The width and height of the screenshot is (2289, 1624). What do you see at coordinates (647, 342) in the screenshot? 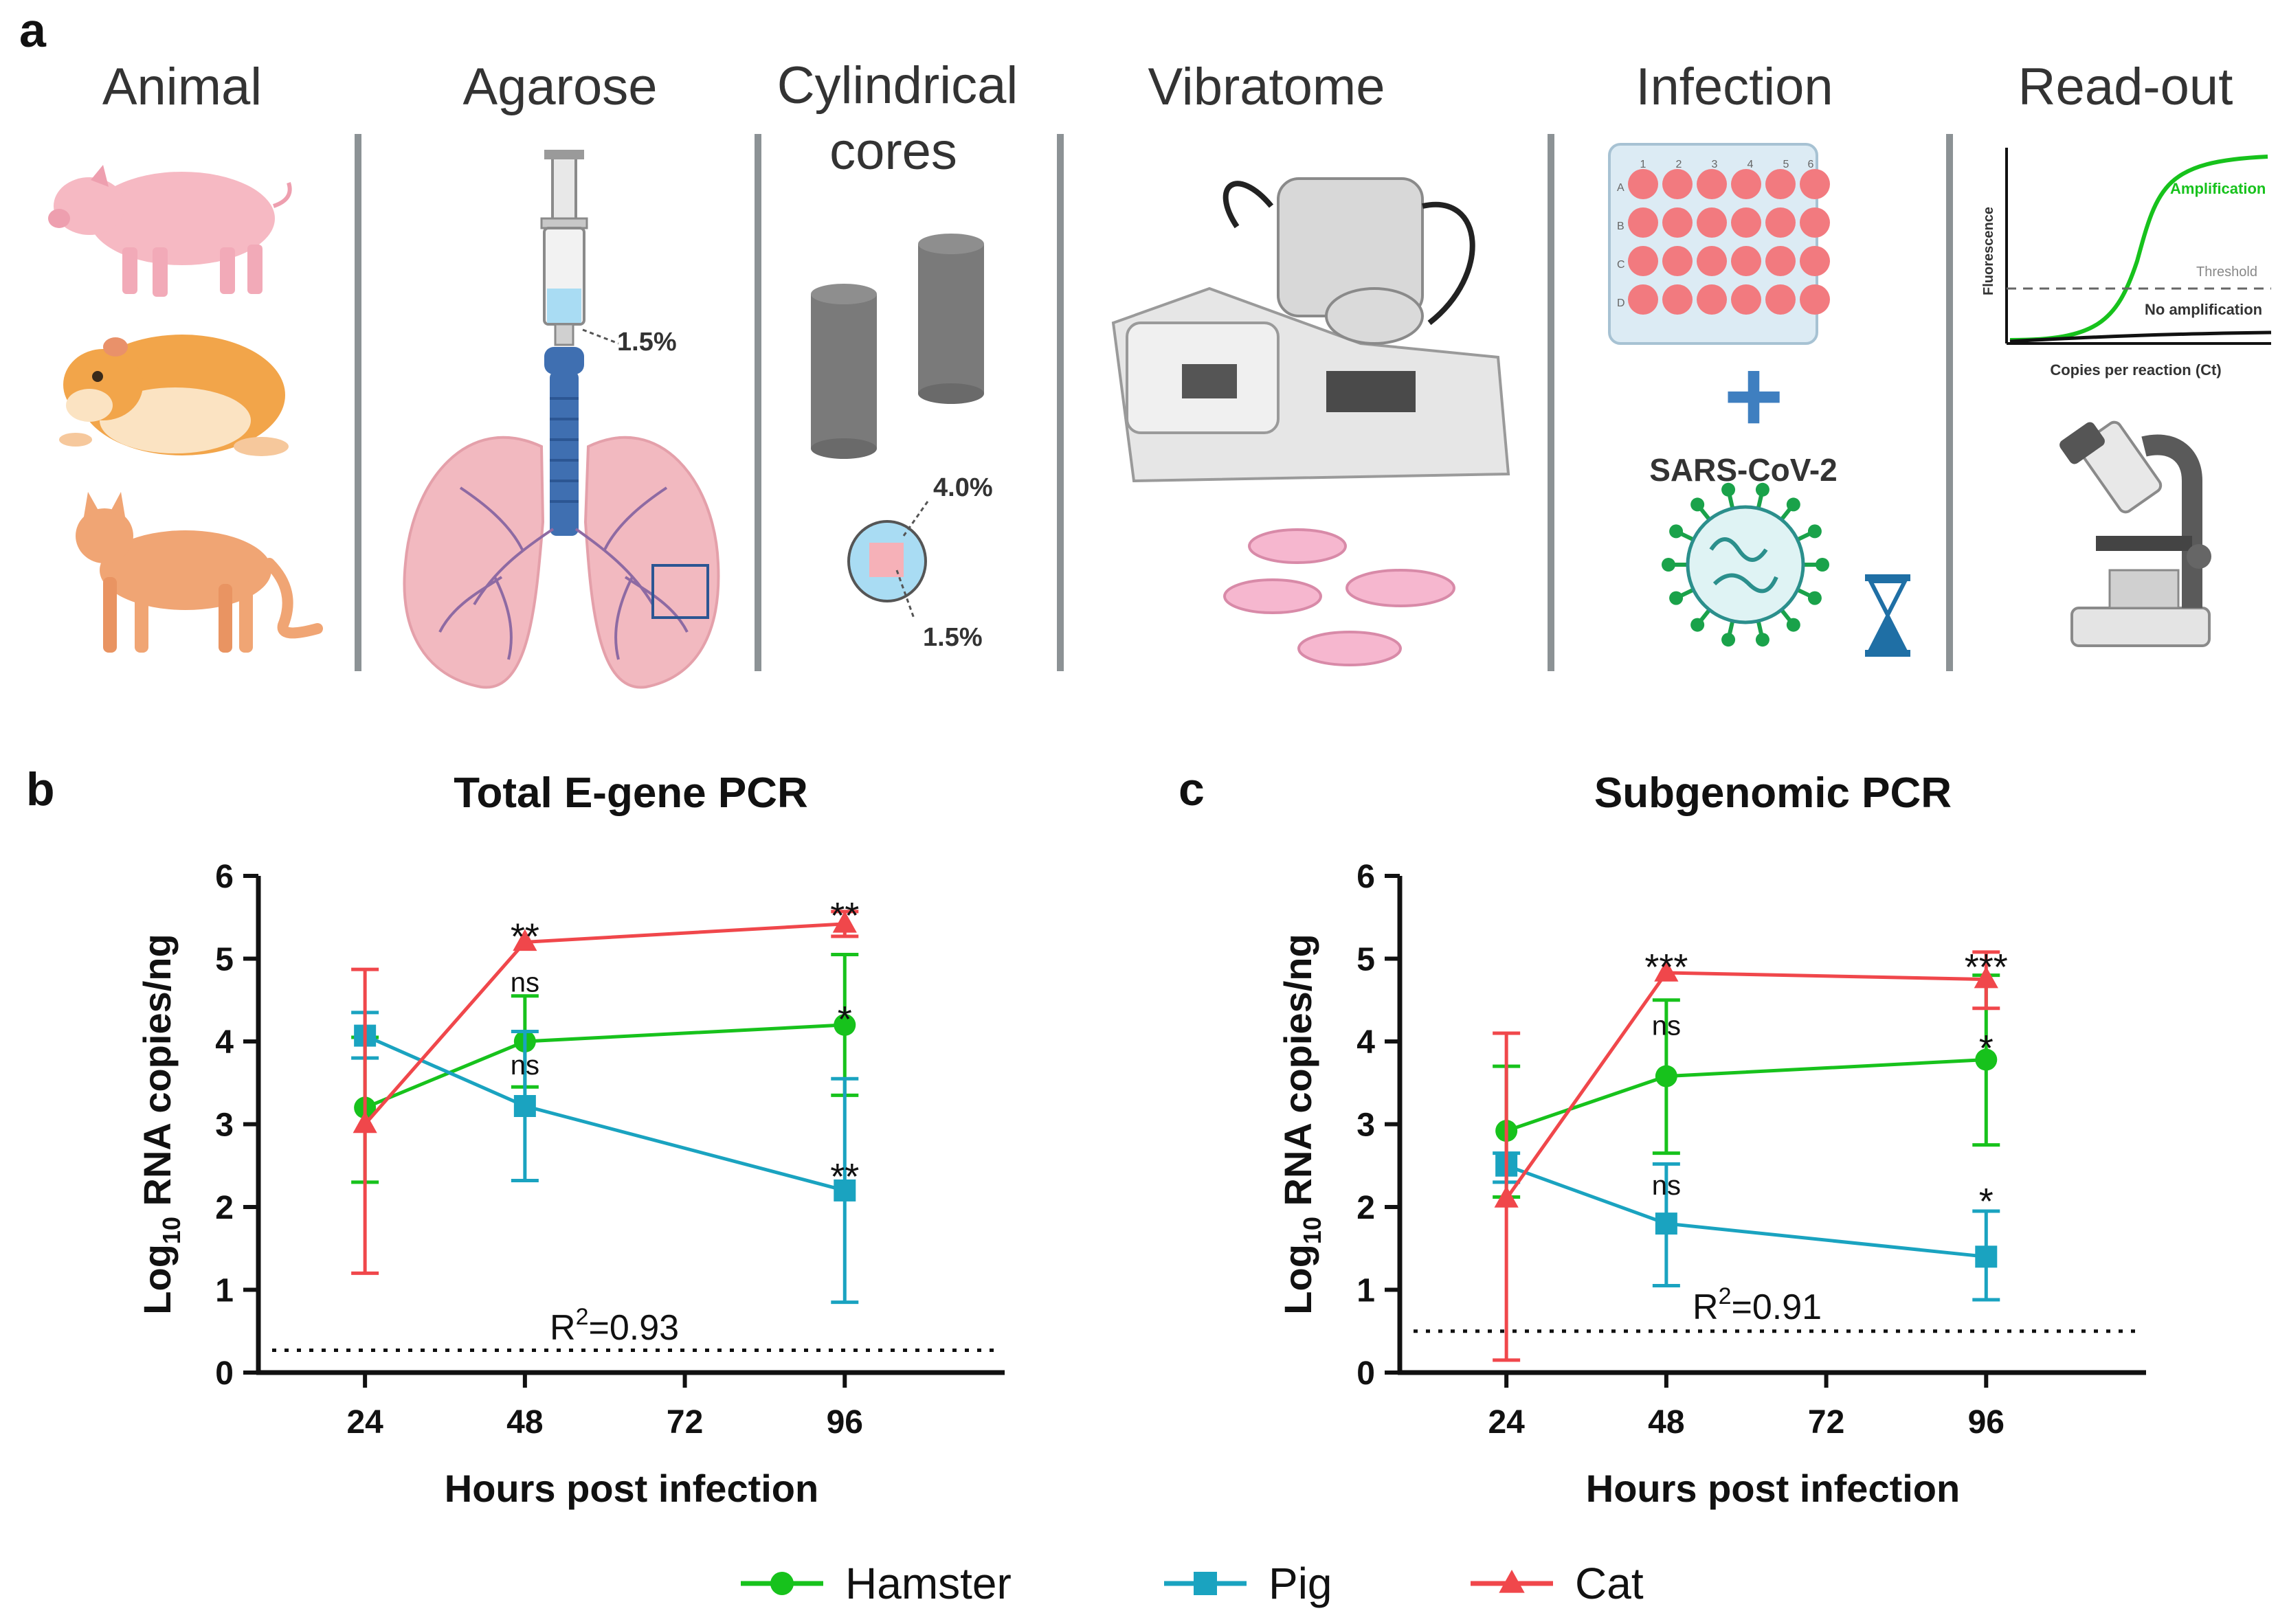
I see `agarose-percent-label: 1.5%` at bounding box center [647, 342].